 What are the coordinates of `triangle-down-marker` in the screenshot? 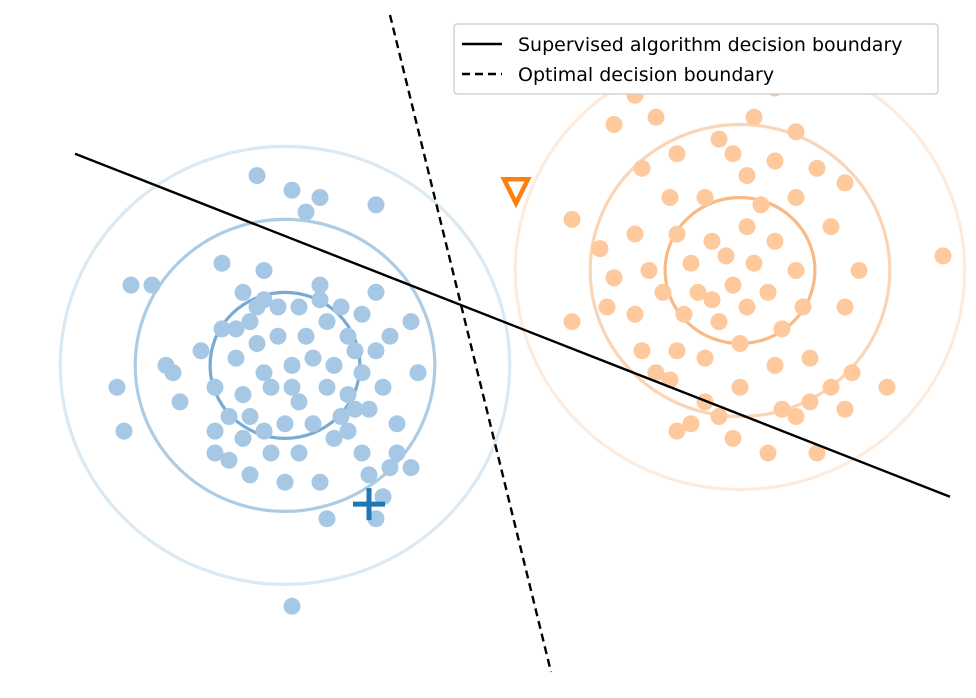 It's located at (516, 192).